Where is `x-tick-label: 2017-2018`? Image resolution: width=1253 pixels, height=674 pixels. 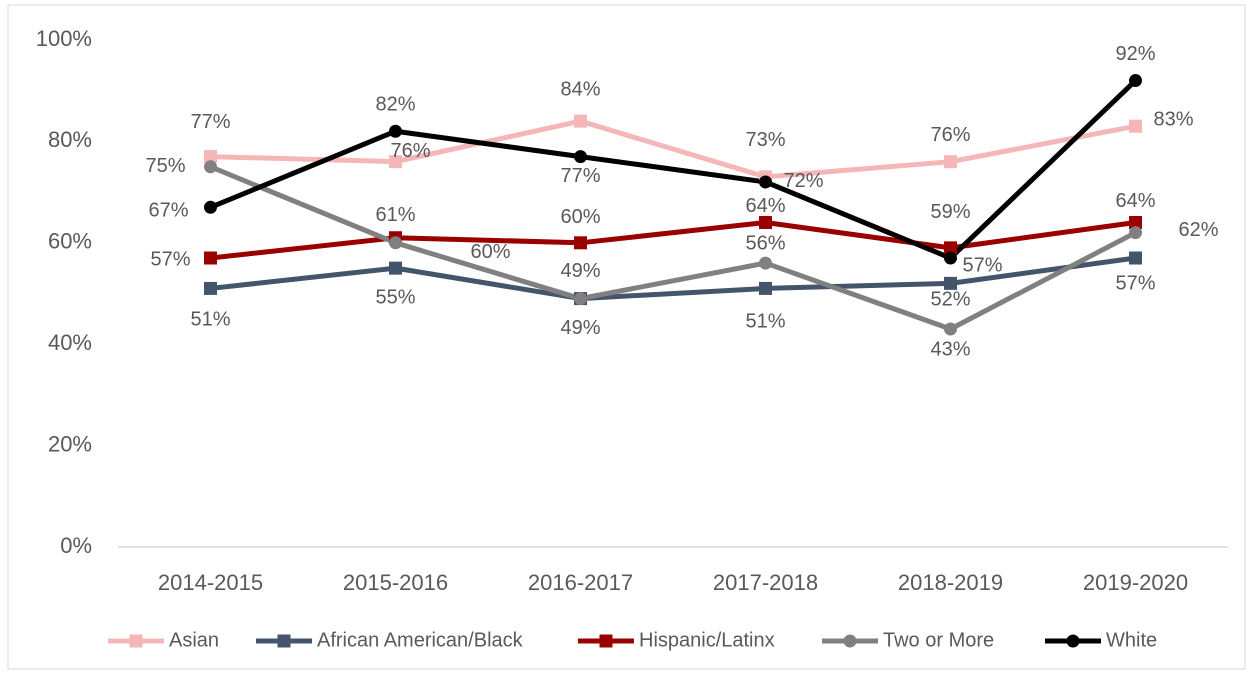 x-tick-label: 2017-2018 is located at coordinates (765, 582).